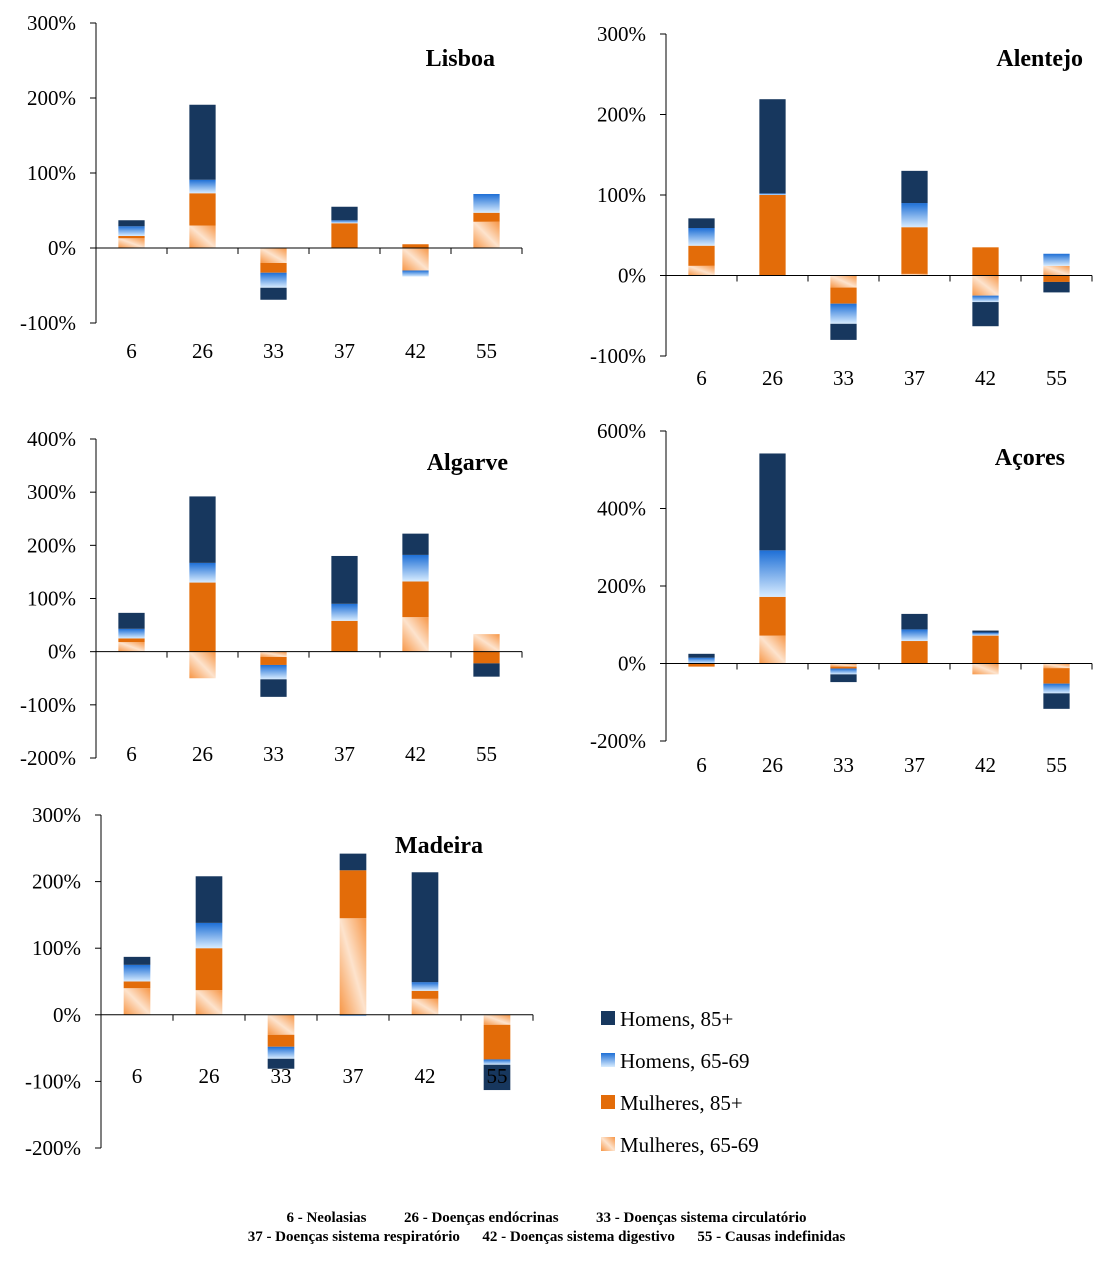  I want to click on chart-title: Alentejo, so click(1039, 59).